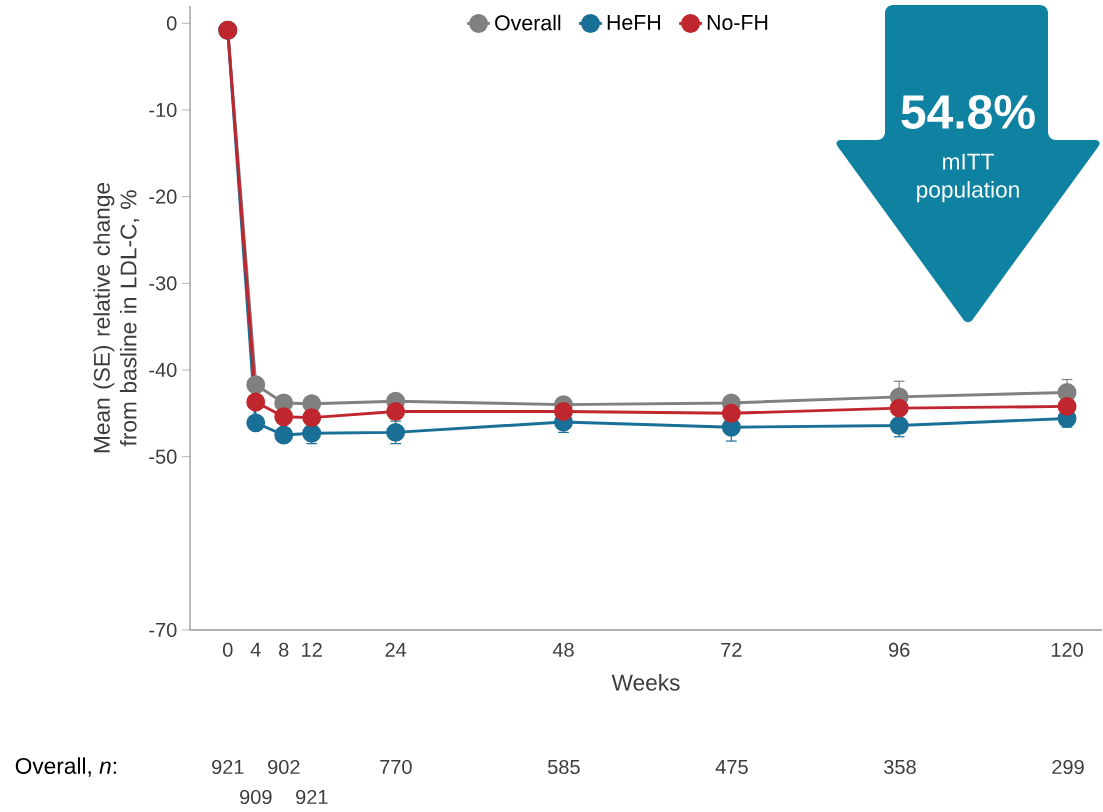  Describe the element at coordinates (633, 22) in the screenshot. I see `legend-label: HeFH` at that location.